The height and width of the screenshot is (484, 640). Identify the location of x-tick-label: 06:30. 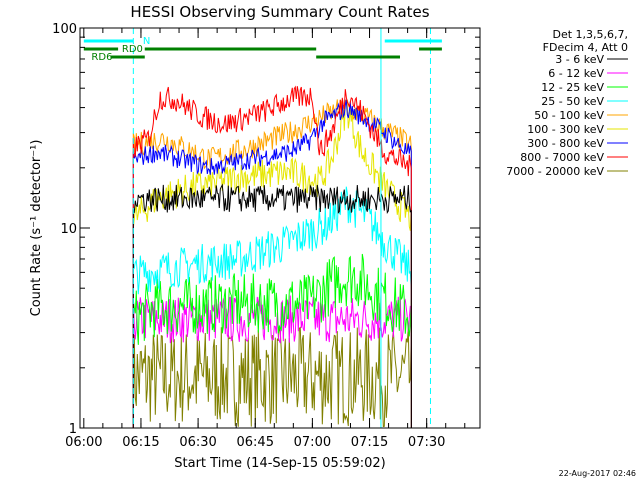
(197, 442).